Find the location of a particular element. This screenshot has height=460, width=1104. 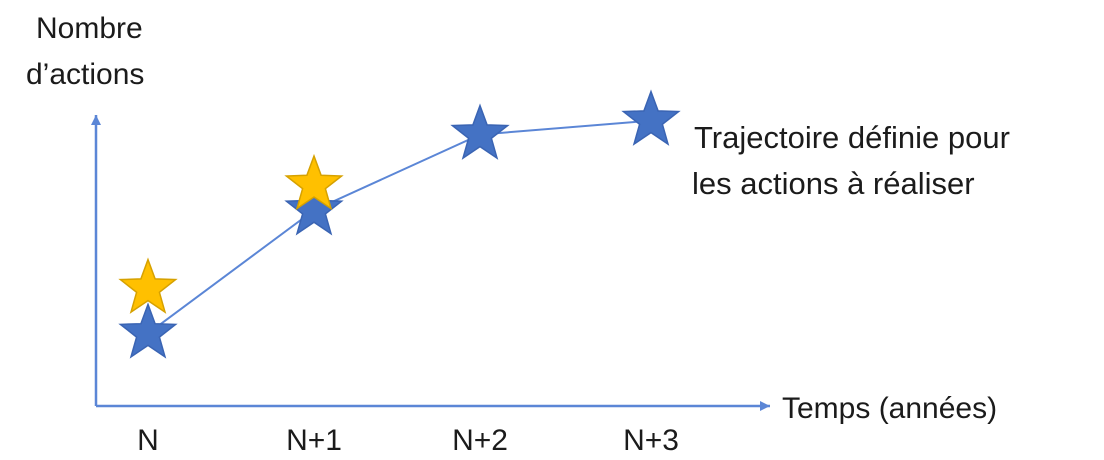

x-tick-label-0: N is located at coordinates (148, 440).